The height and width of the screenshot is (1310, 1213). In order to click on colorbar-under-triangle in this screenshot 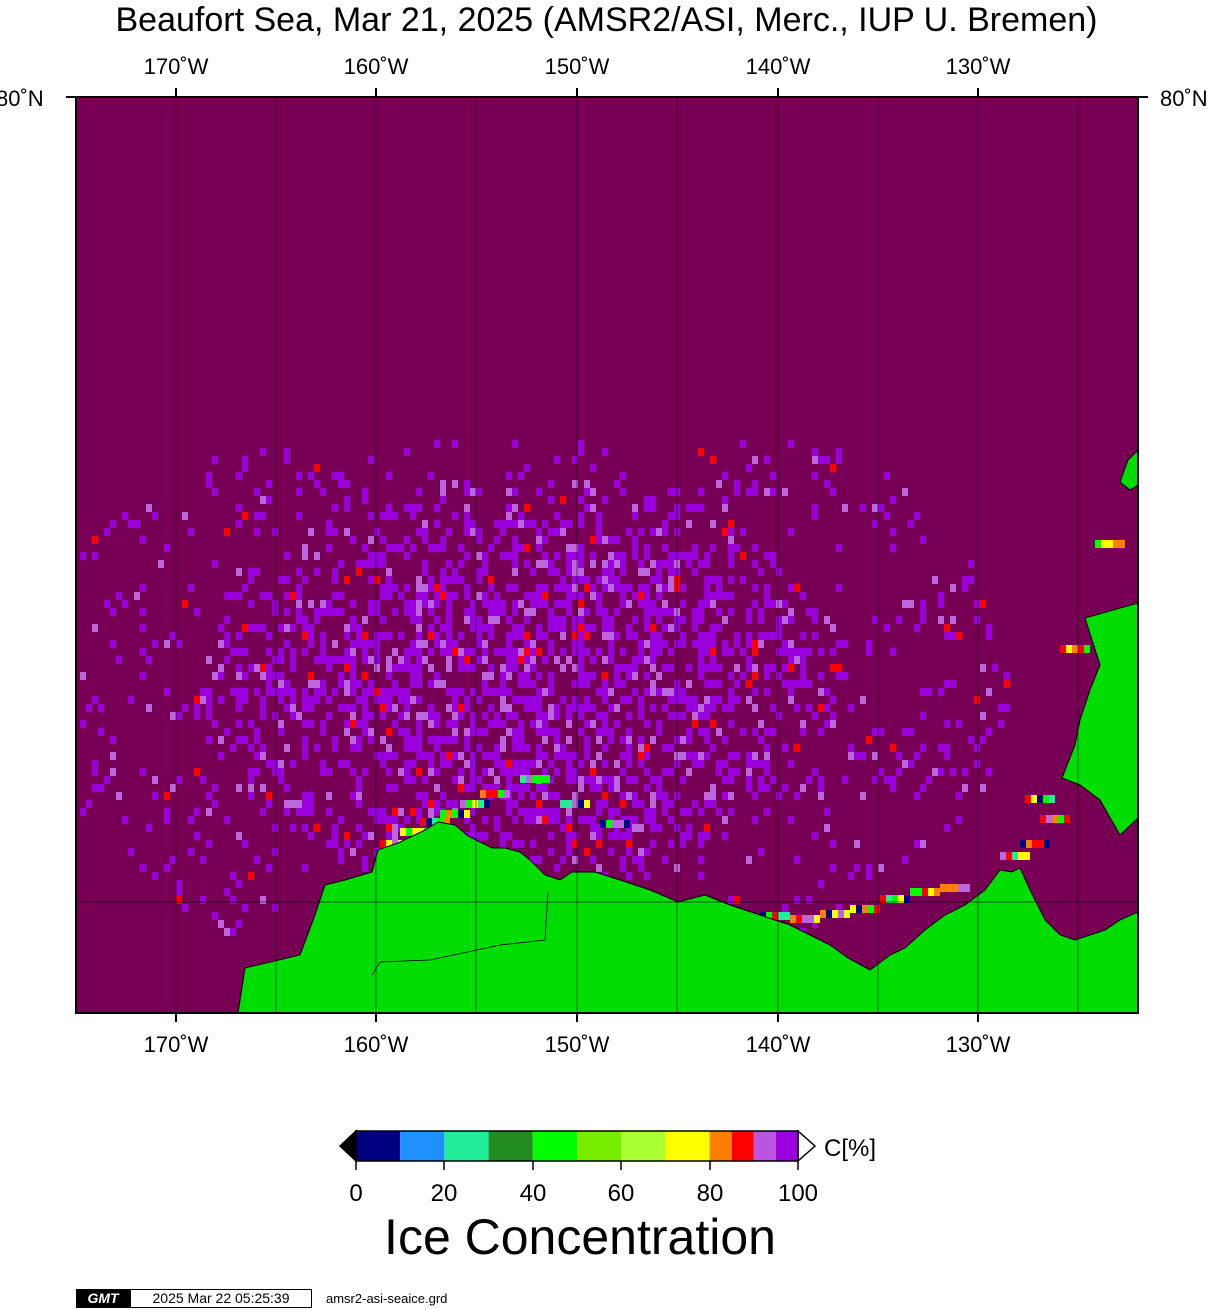, I will do `click(347, 1146)`.